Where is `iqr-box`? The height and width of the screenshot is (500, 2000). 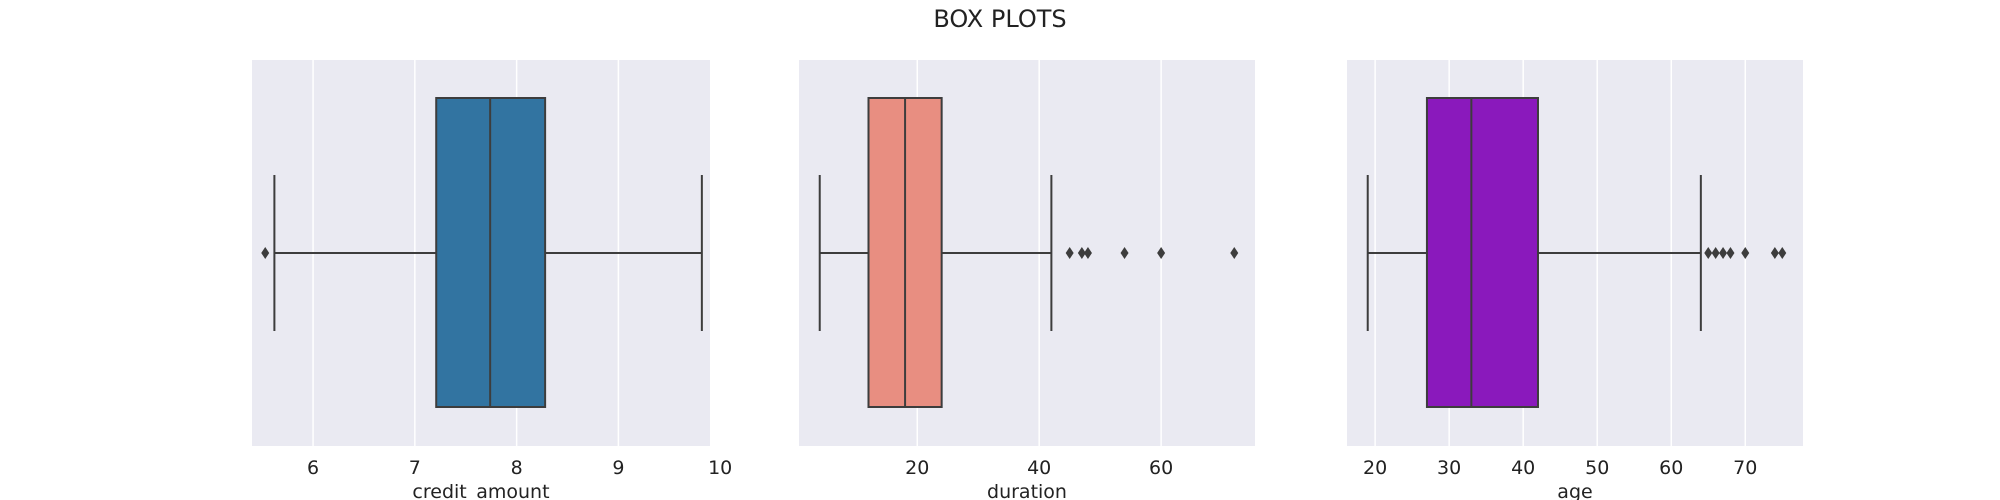
iqr-box is located at coordinates (1482, 252).